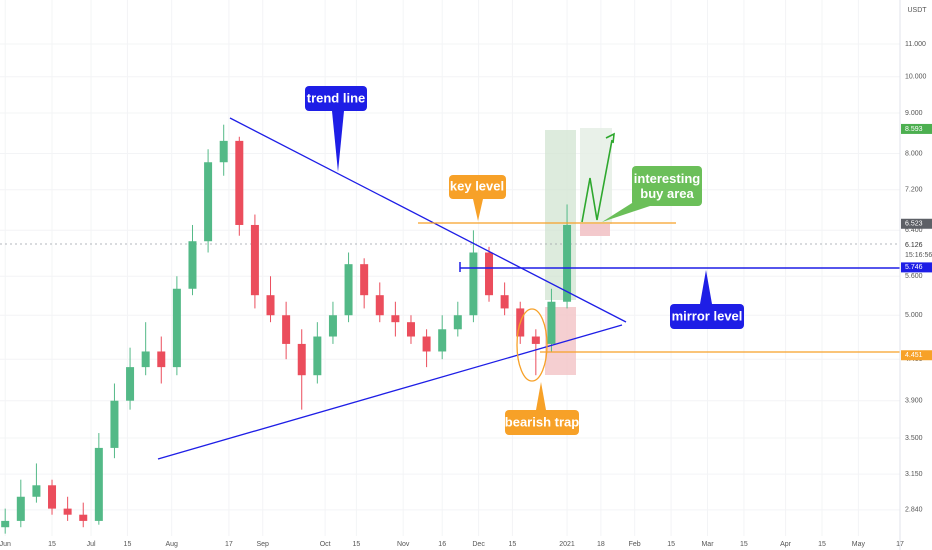  I want to click on y-tick-label: 5.000, so click(914, 315).